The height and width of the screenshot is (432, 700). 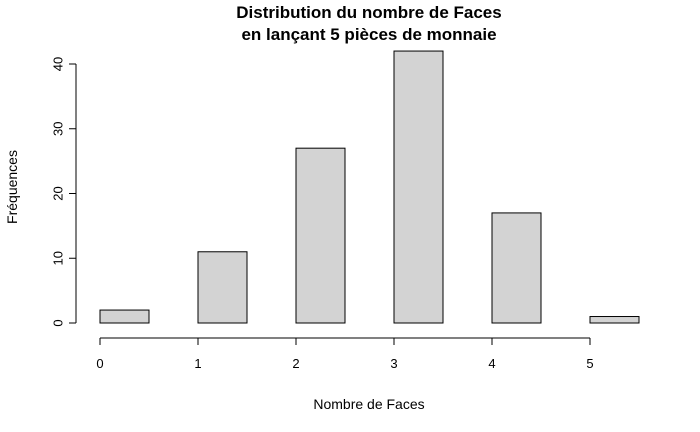 What do you see at coordinates (99, 363) in the screenshot?
I see `x-tick-label: 0` at bounding box center [99, 363].